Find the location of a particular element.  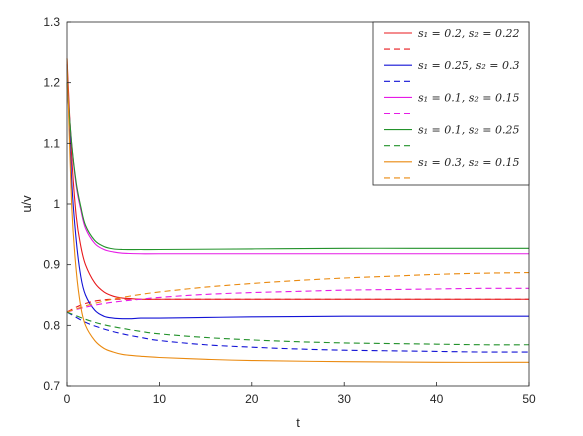

x-tick-label: 30 is located at coordinates (345, 399).